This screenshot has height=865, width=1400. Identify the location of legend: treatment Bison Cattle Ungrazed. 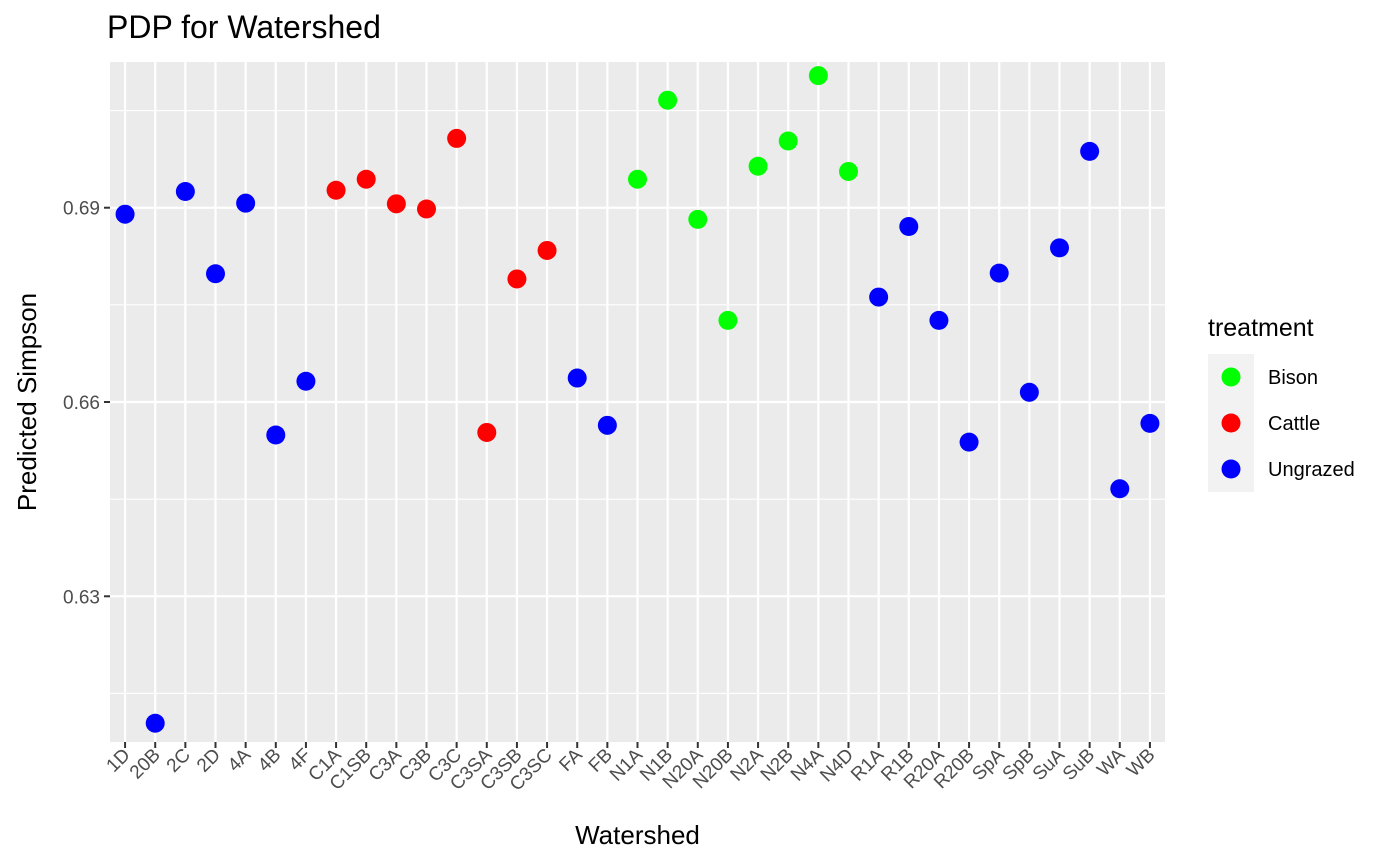
(1281, 403).